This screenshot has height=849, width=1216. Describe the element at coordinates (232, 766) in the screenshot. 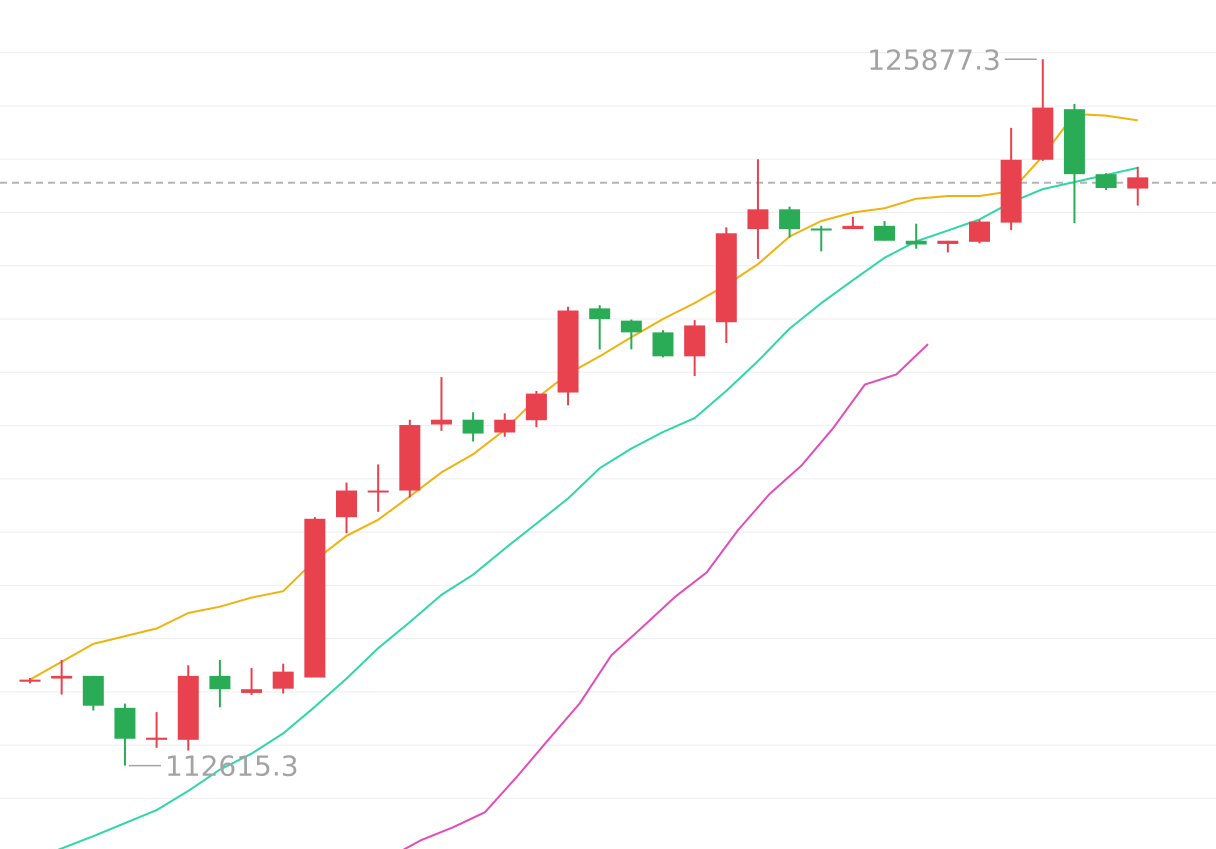

I see `low-price-label: 112615.3` at that location.